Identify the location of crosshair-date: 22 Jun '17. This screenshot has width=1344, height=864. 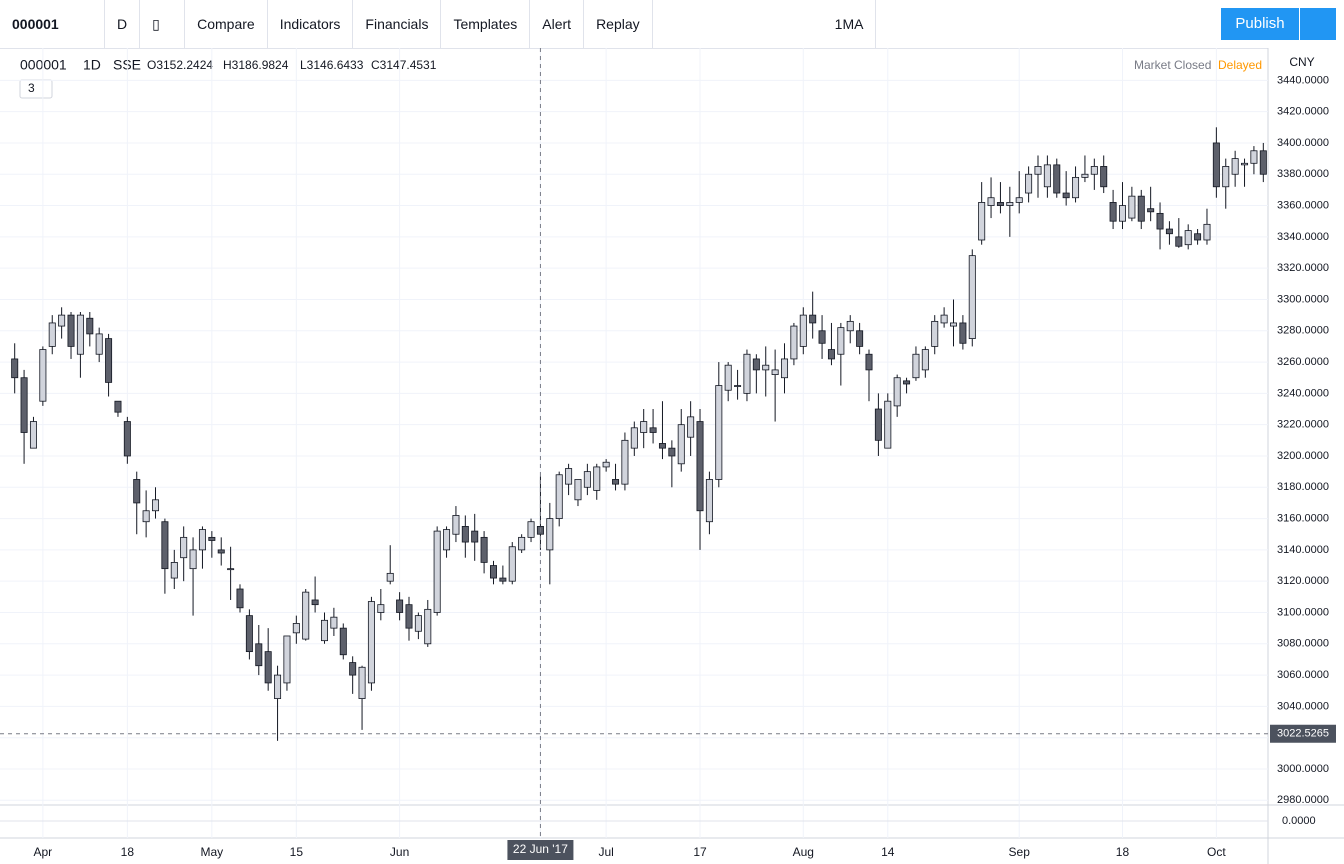
(540, 849).